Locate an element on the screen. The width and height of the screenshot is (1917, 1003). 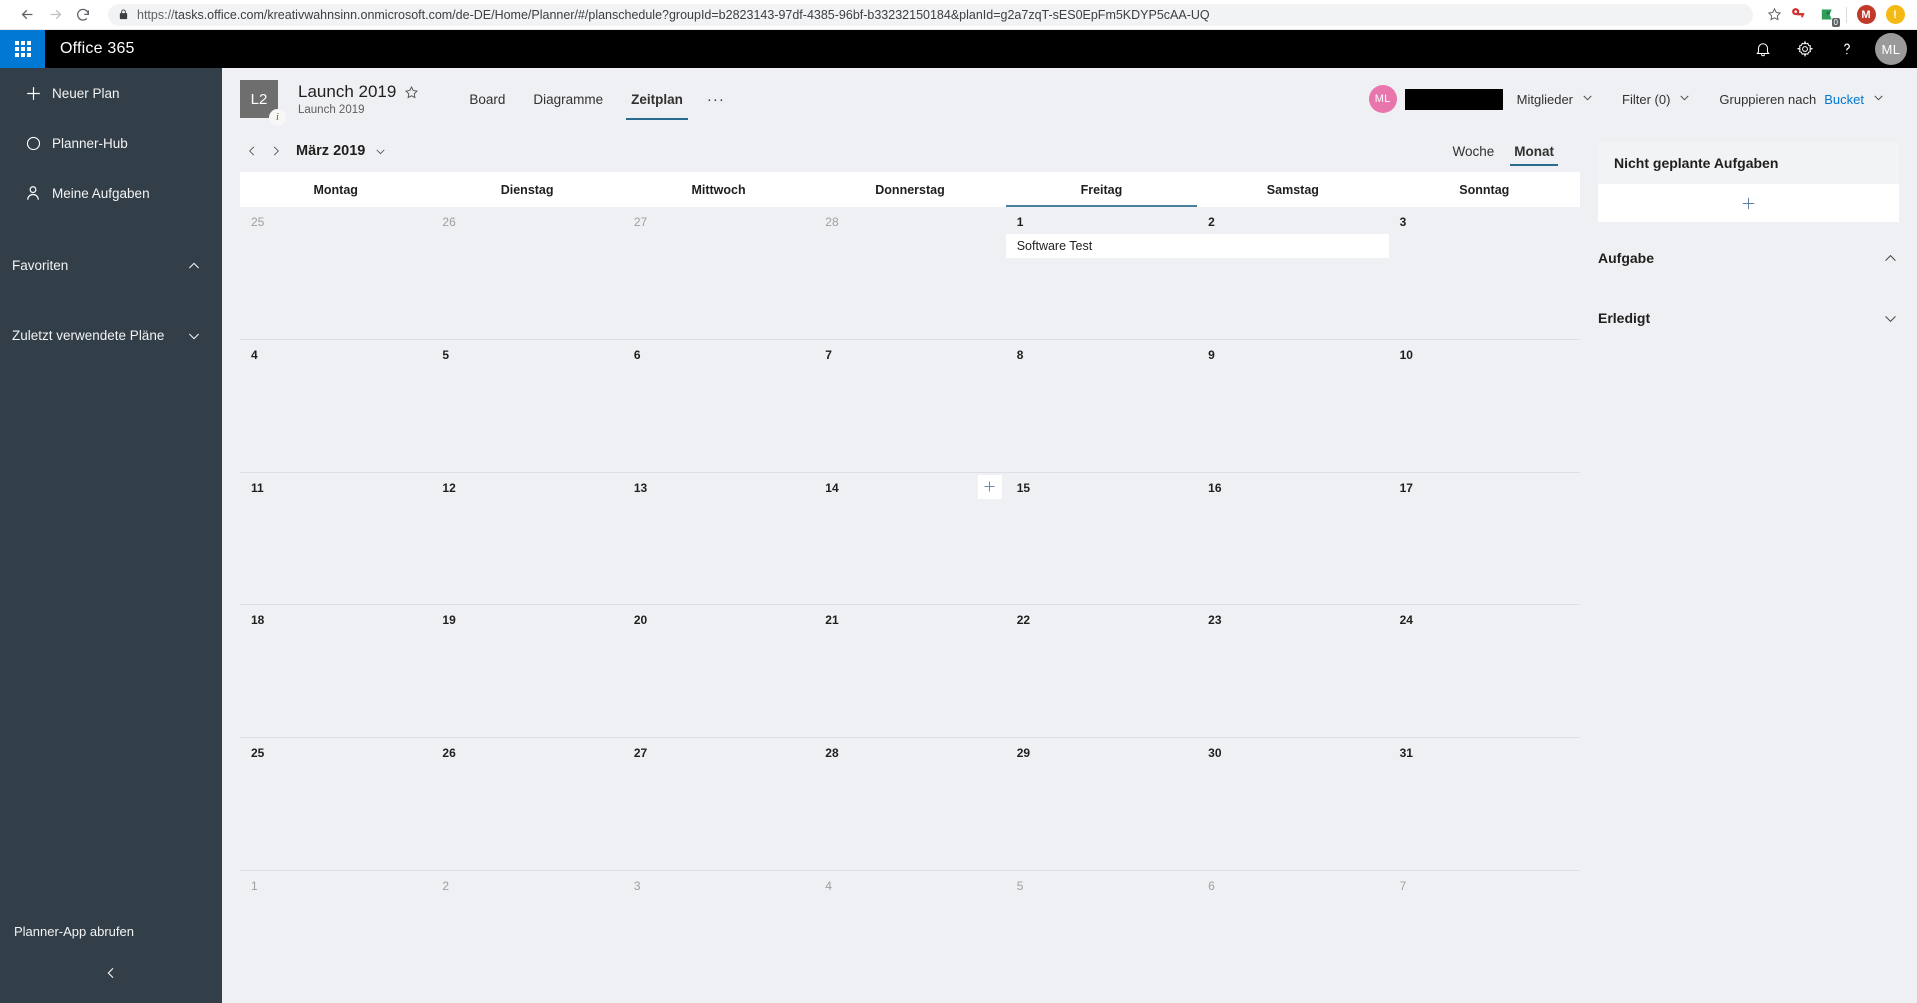
plan-tabs: Board Diagramme Zeitplan ··· is located at coordinates (595, 99).